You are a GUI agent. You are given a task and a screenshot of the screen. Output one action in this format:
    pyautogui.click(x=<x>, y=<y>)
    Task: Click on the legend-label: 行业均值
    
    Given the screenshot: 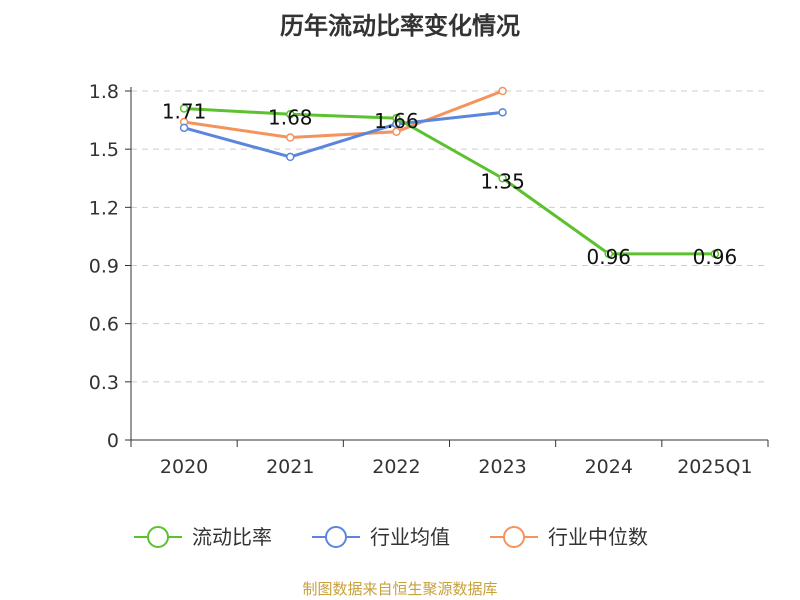 What is the action you would take?
    pyautogui.click(x=410, y=537)
    